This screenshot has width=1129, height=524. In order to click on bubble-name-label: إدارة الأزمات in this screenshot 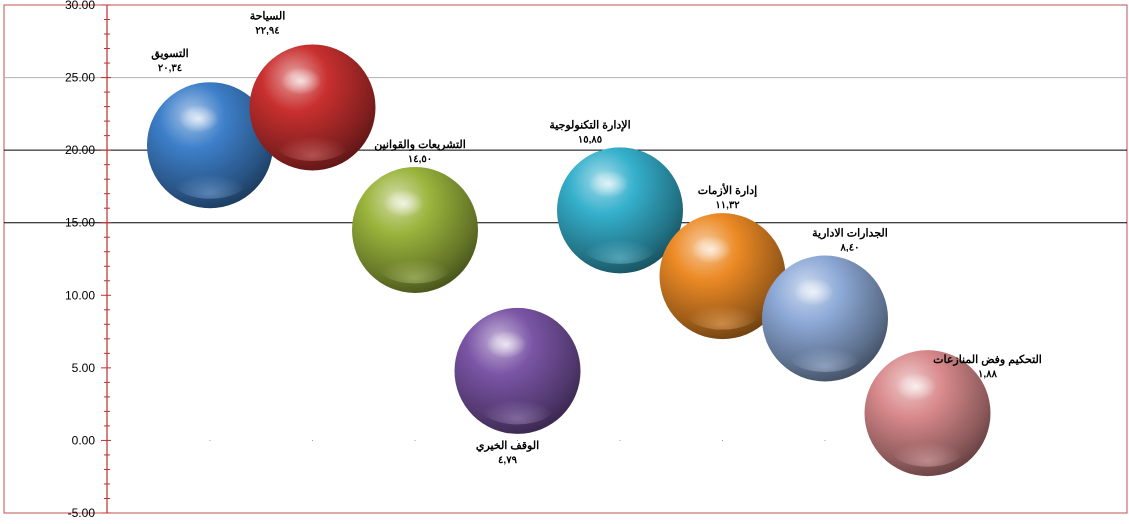, I will do `click(727, 190)`.